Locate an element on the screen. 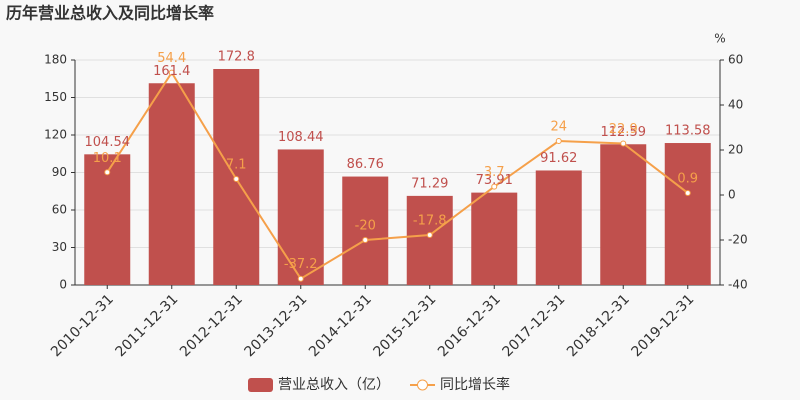  y2-tick-label: 0 is located at coordinates (732, 195).